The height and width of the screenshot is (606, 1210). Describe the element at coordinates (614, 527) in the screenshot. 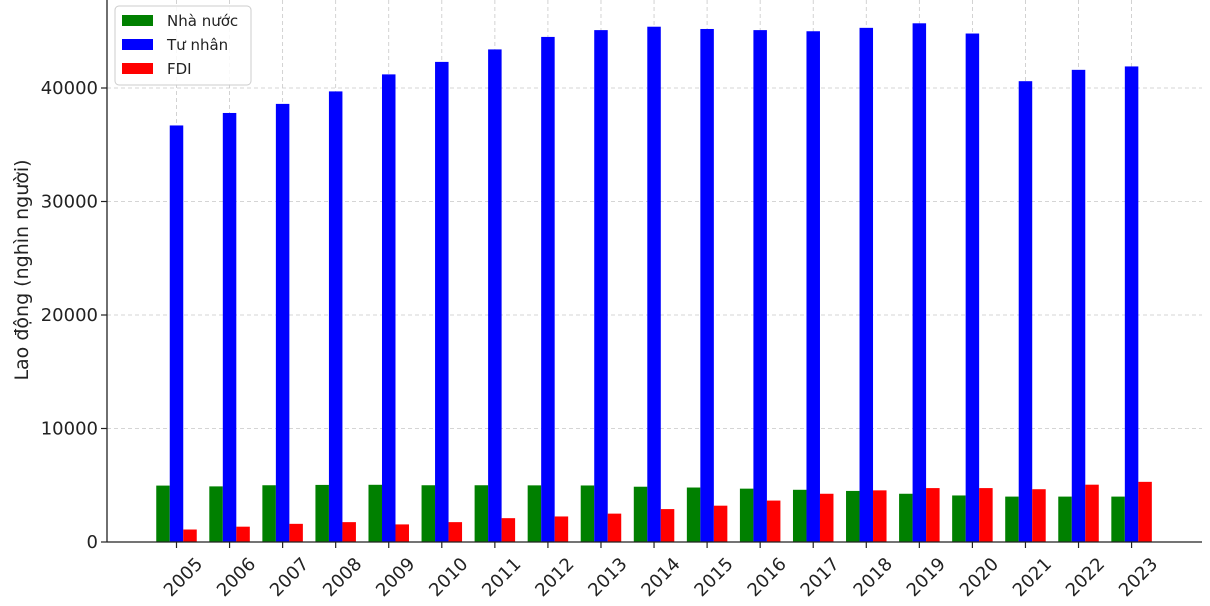

I see `bar-fdi-2013` at that location.